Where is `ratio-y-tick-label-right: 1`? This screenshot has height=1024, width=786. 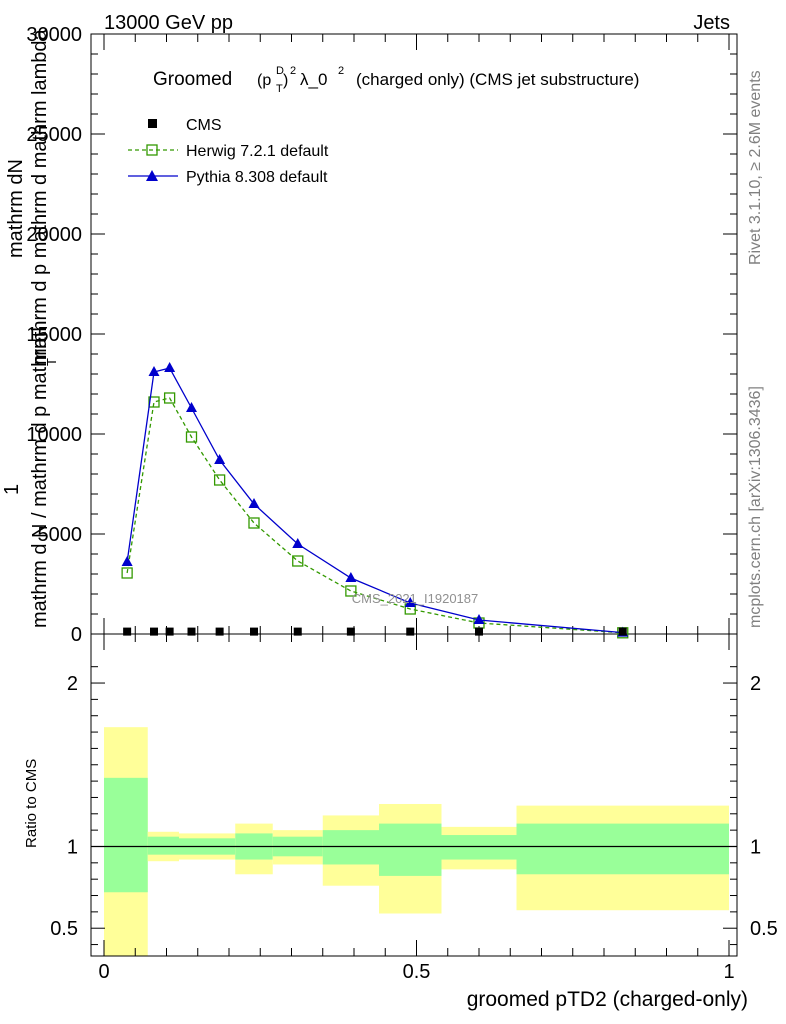
ratio-y-tick-label-right: 1 is located at coordinates (755, 847).